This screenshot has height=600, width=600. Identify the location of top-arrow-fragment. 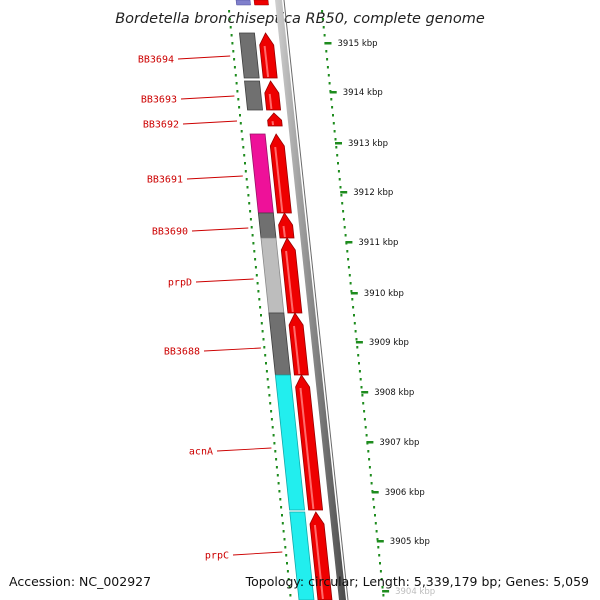
(261, 3).